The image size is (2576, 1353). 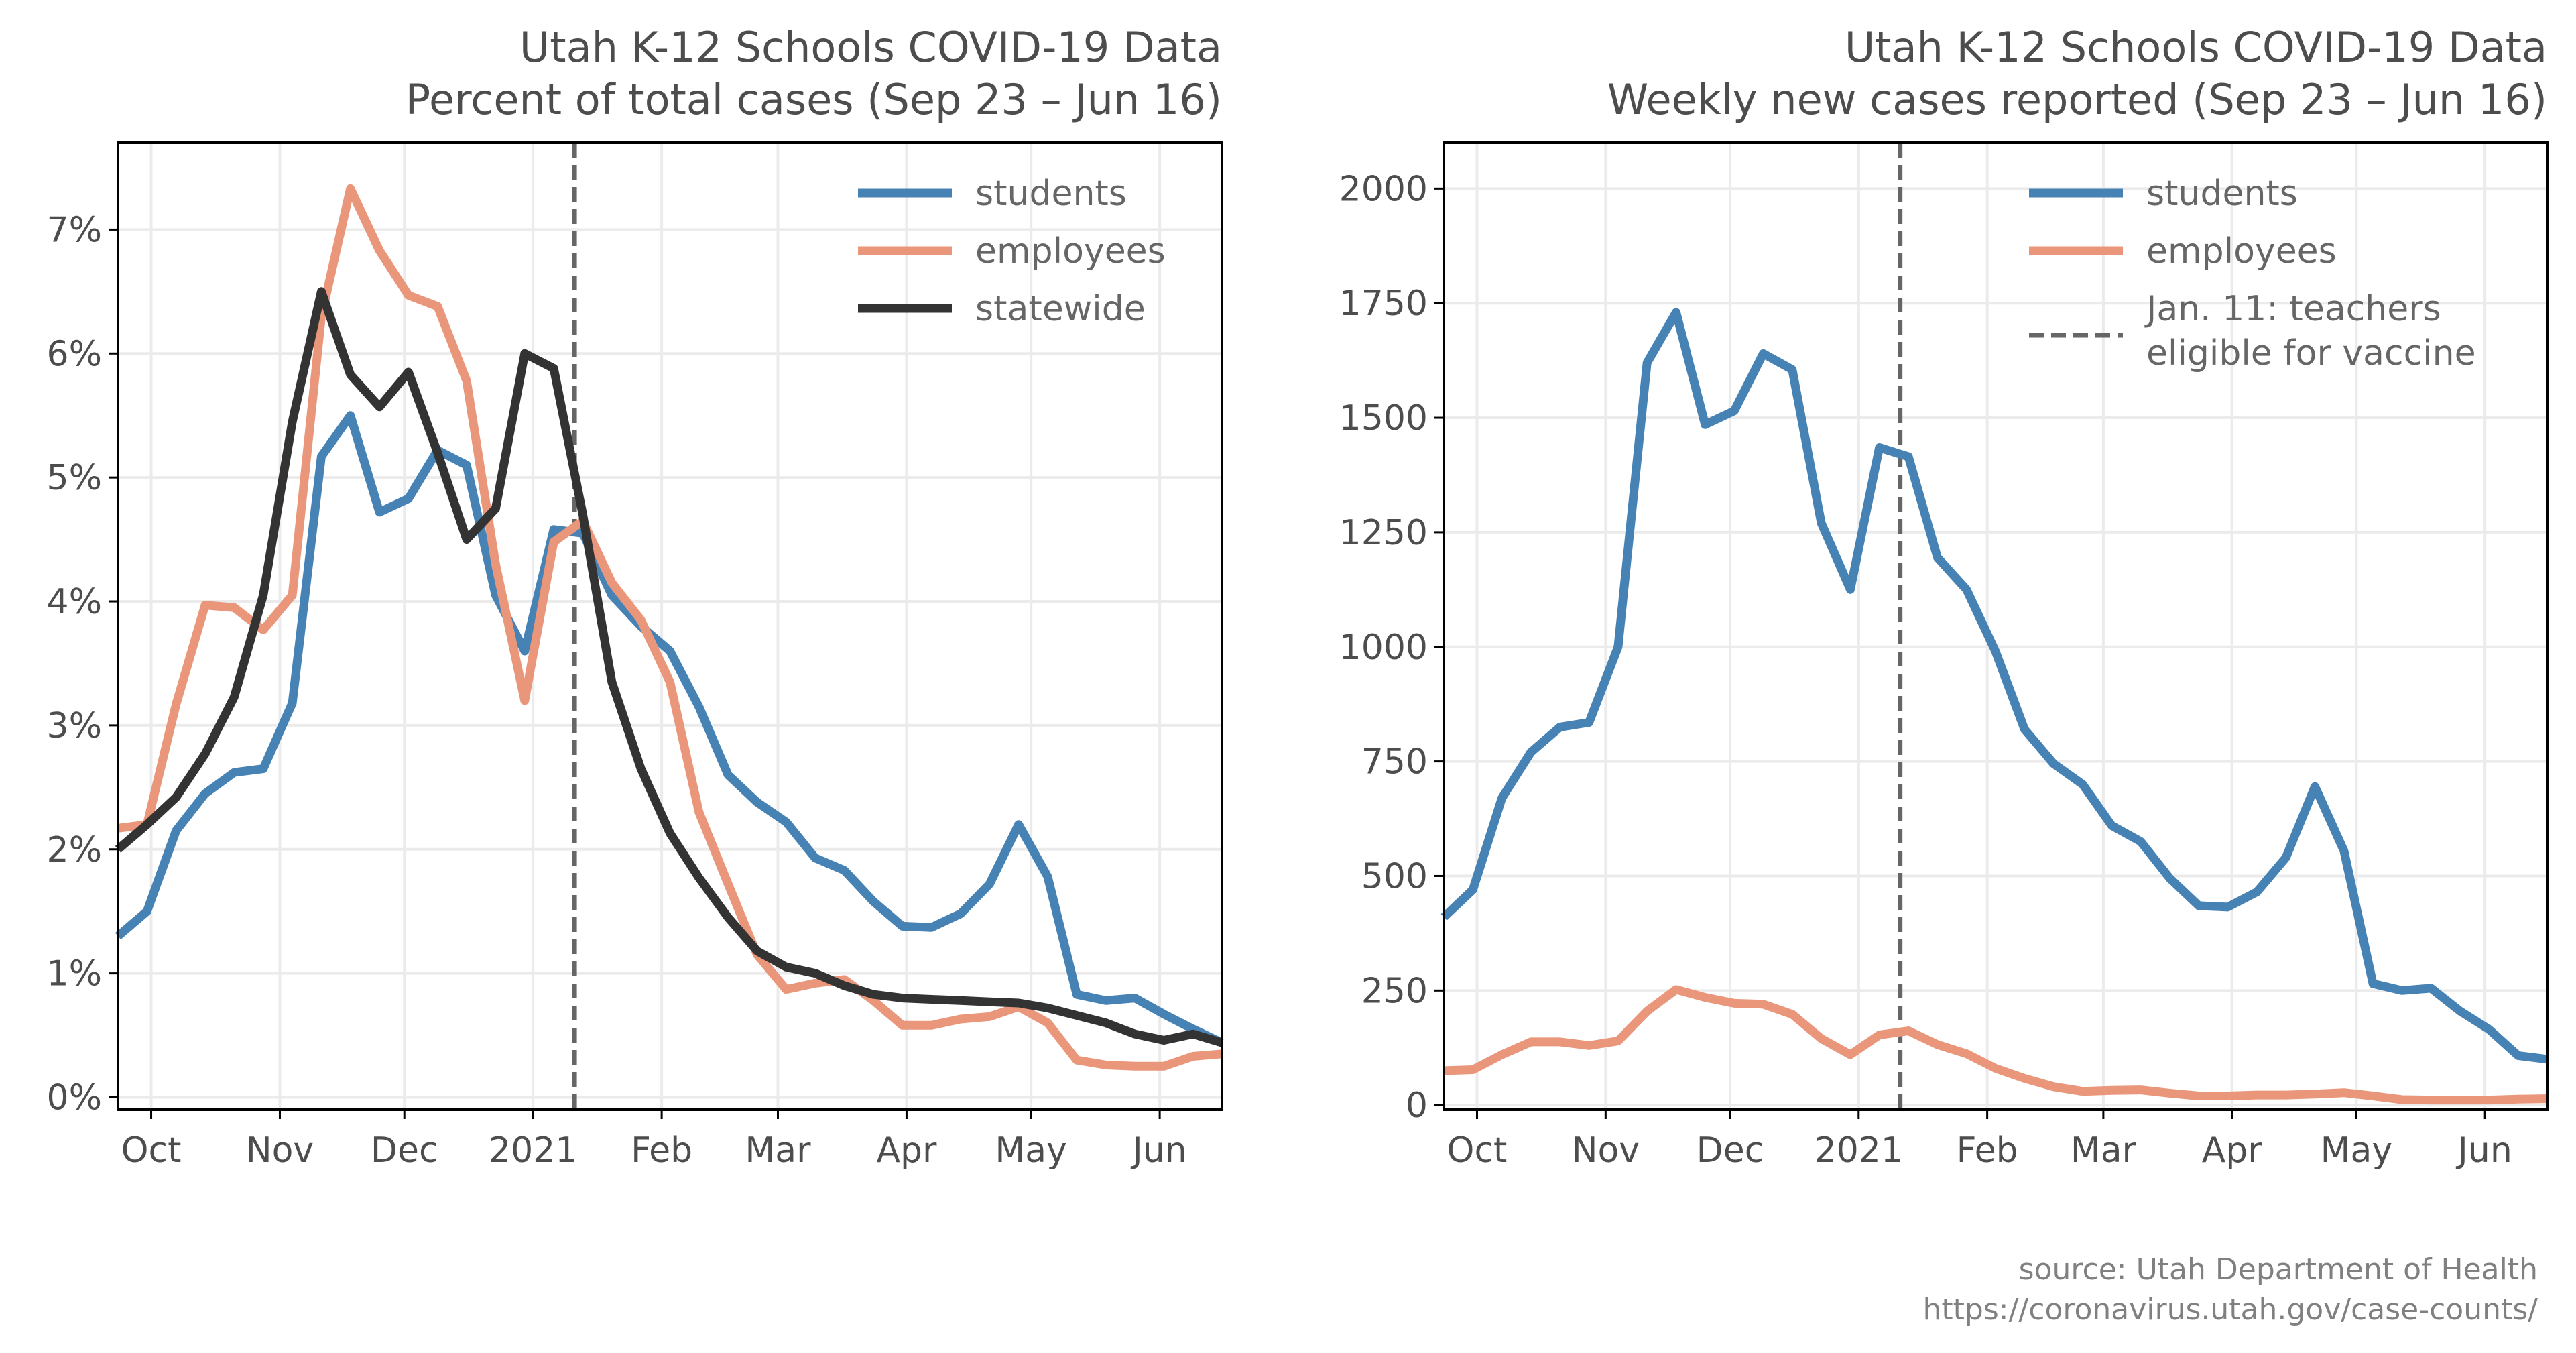 I want to click on y-tick-label: 6%, so click(x=75, y=354).